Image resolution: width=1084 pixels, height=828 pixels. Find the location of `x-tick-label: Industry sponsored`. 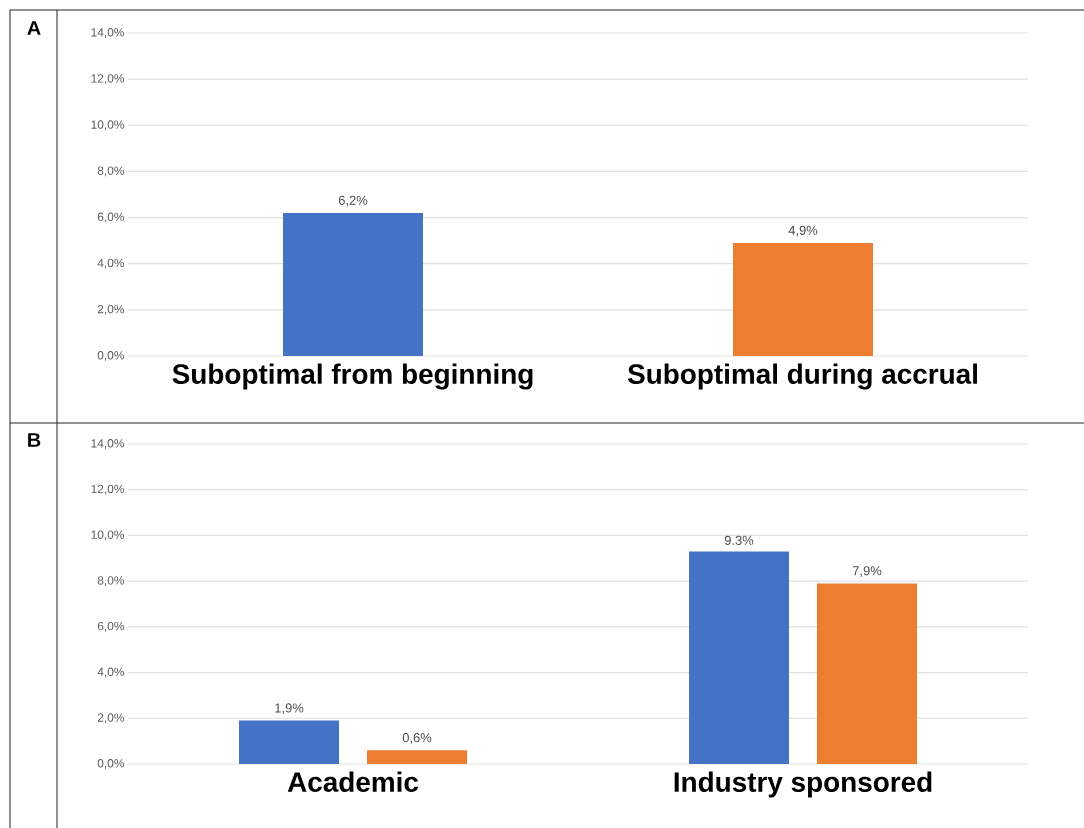

x-tick-label: Industry sponsored is located at coordinates (803, 784).